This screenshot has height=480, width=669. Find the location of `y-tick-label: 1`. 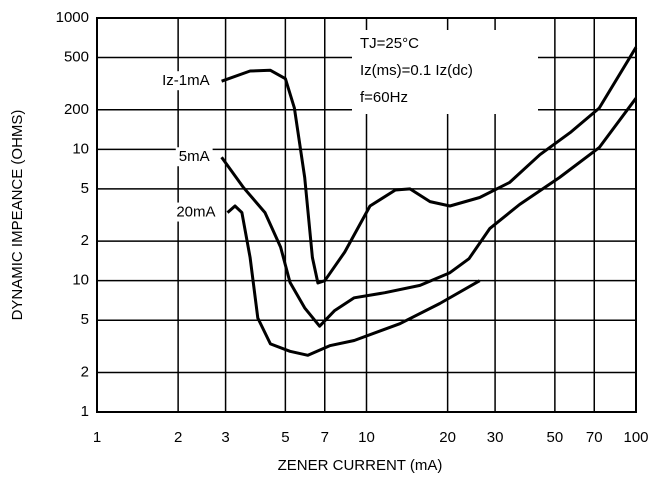

y-tick-label: 1 is located at coordinates (85, 411).